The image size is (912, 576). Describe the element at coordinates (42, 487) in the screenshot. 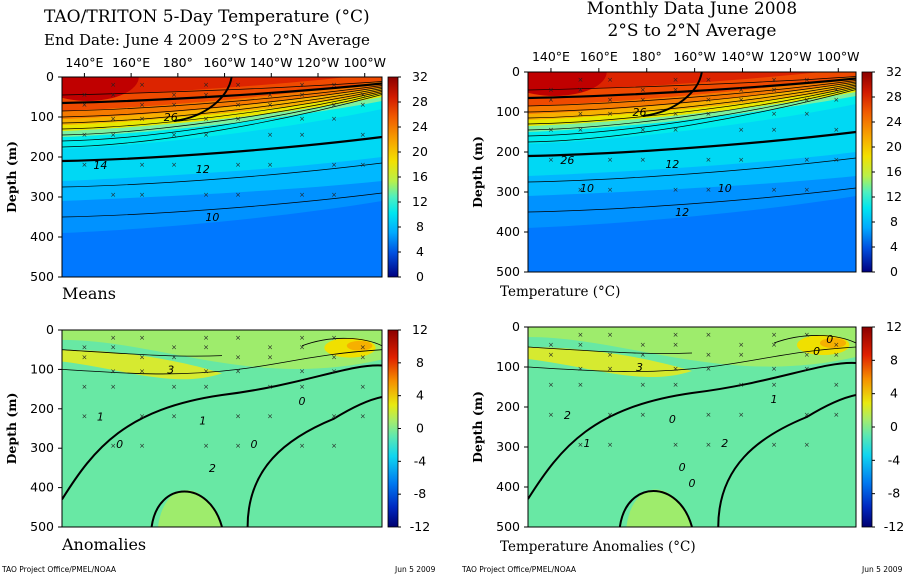

I see `y-tick-label: 400` at that location.